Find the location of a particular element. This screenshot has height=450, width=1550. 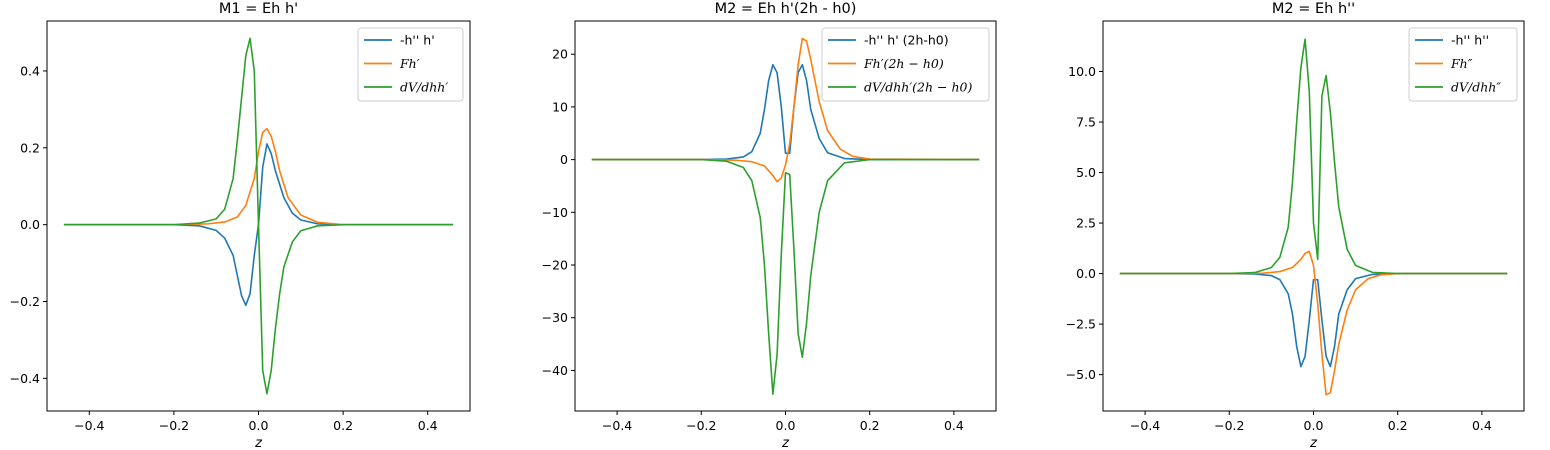

y-tick-label: 10 is located at coordinates (560, 106).